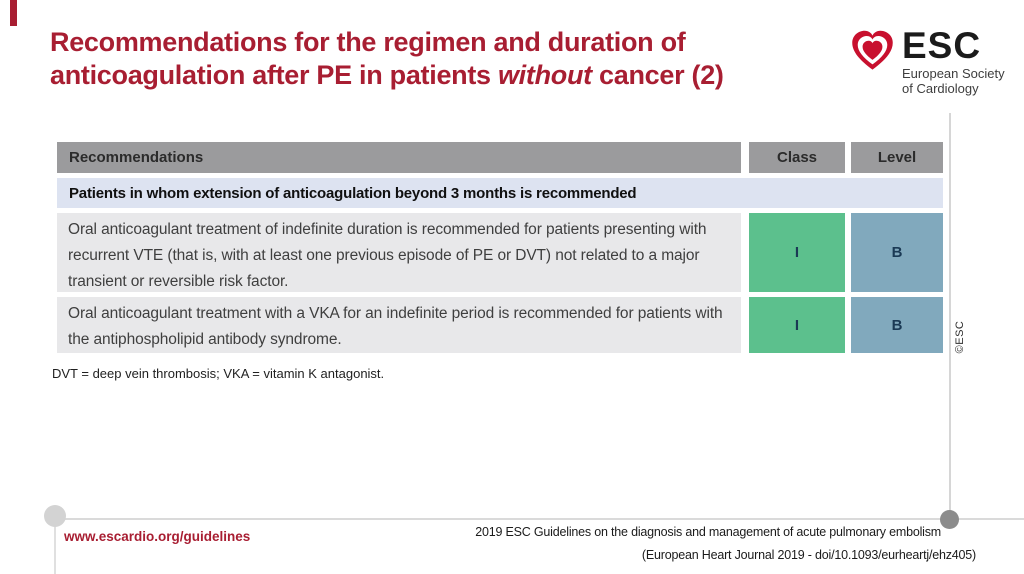 This screenshot has height=574, width=1024. I want to click on logo-text: ESC European Society of Cardiology, so click(953, 61).